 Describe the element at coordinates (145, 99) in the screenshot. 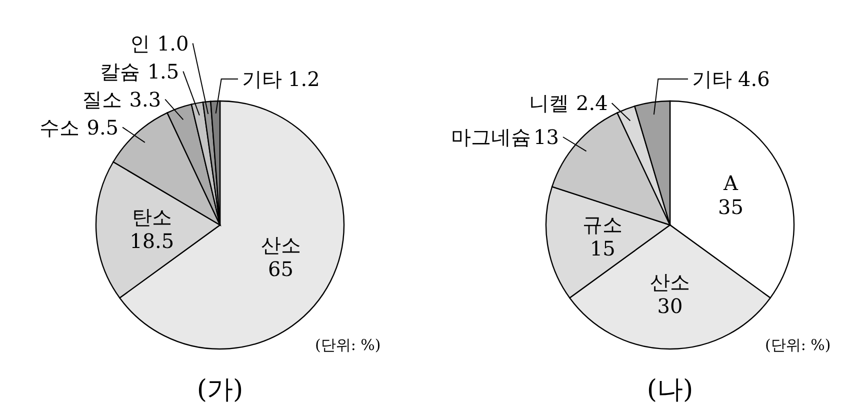

I see `data-label: 3.3` at that location.